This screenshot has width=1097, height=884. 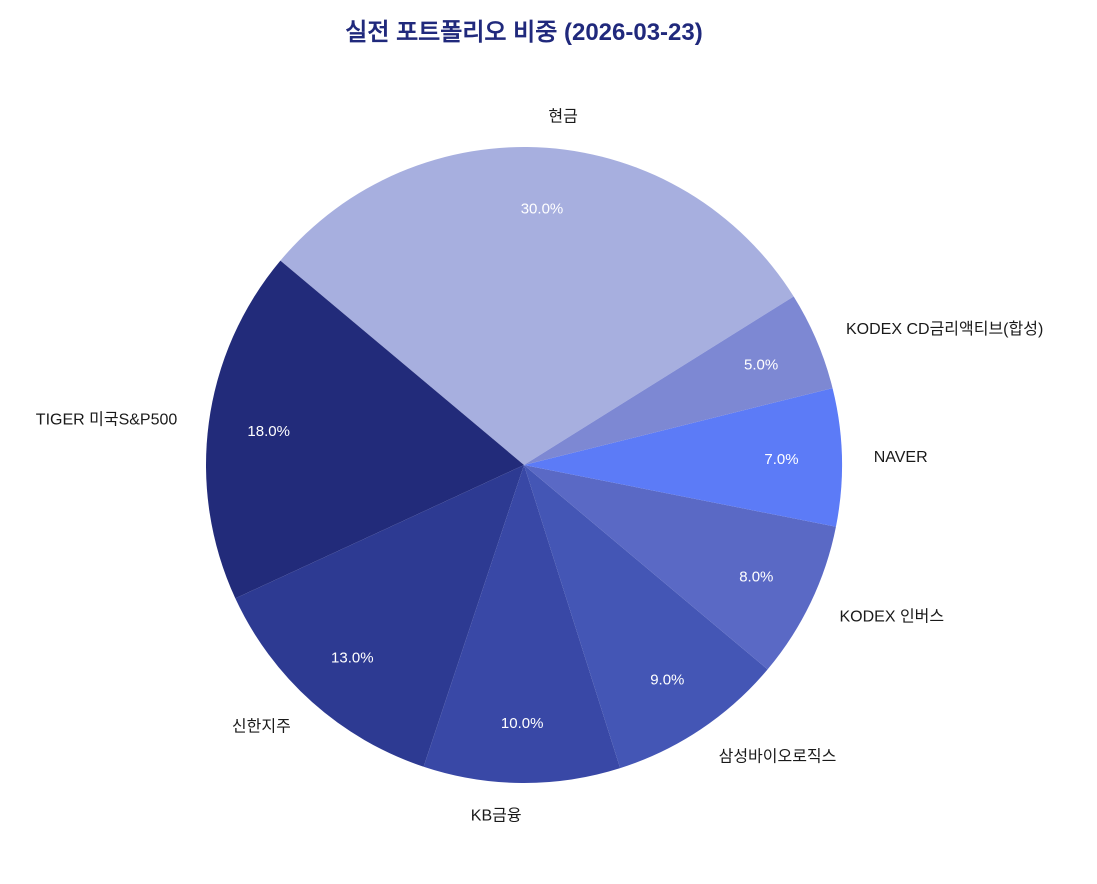 What do you see at coordinates (522, 723) in the screenshot?
I see `pie-percent-label-3: 10.0%` at bounding box center [522, 723].